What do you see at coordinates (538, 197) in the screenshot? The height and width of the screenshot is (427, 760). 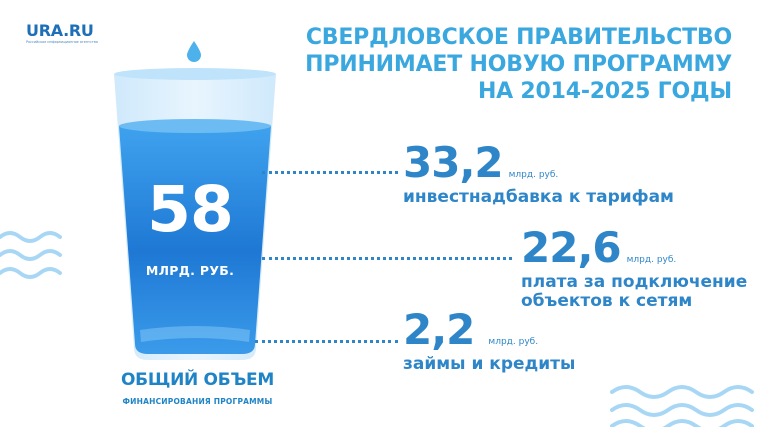 I see `item-description: инвестнадбавка к тарифам` at bounding box center [538, 197].